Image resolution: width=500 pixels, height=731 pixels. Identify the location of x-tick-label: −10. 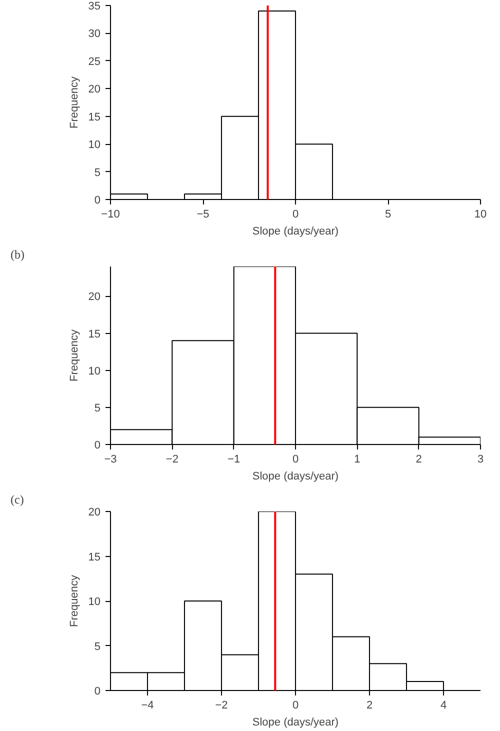
(110, 214).